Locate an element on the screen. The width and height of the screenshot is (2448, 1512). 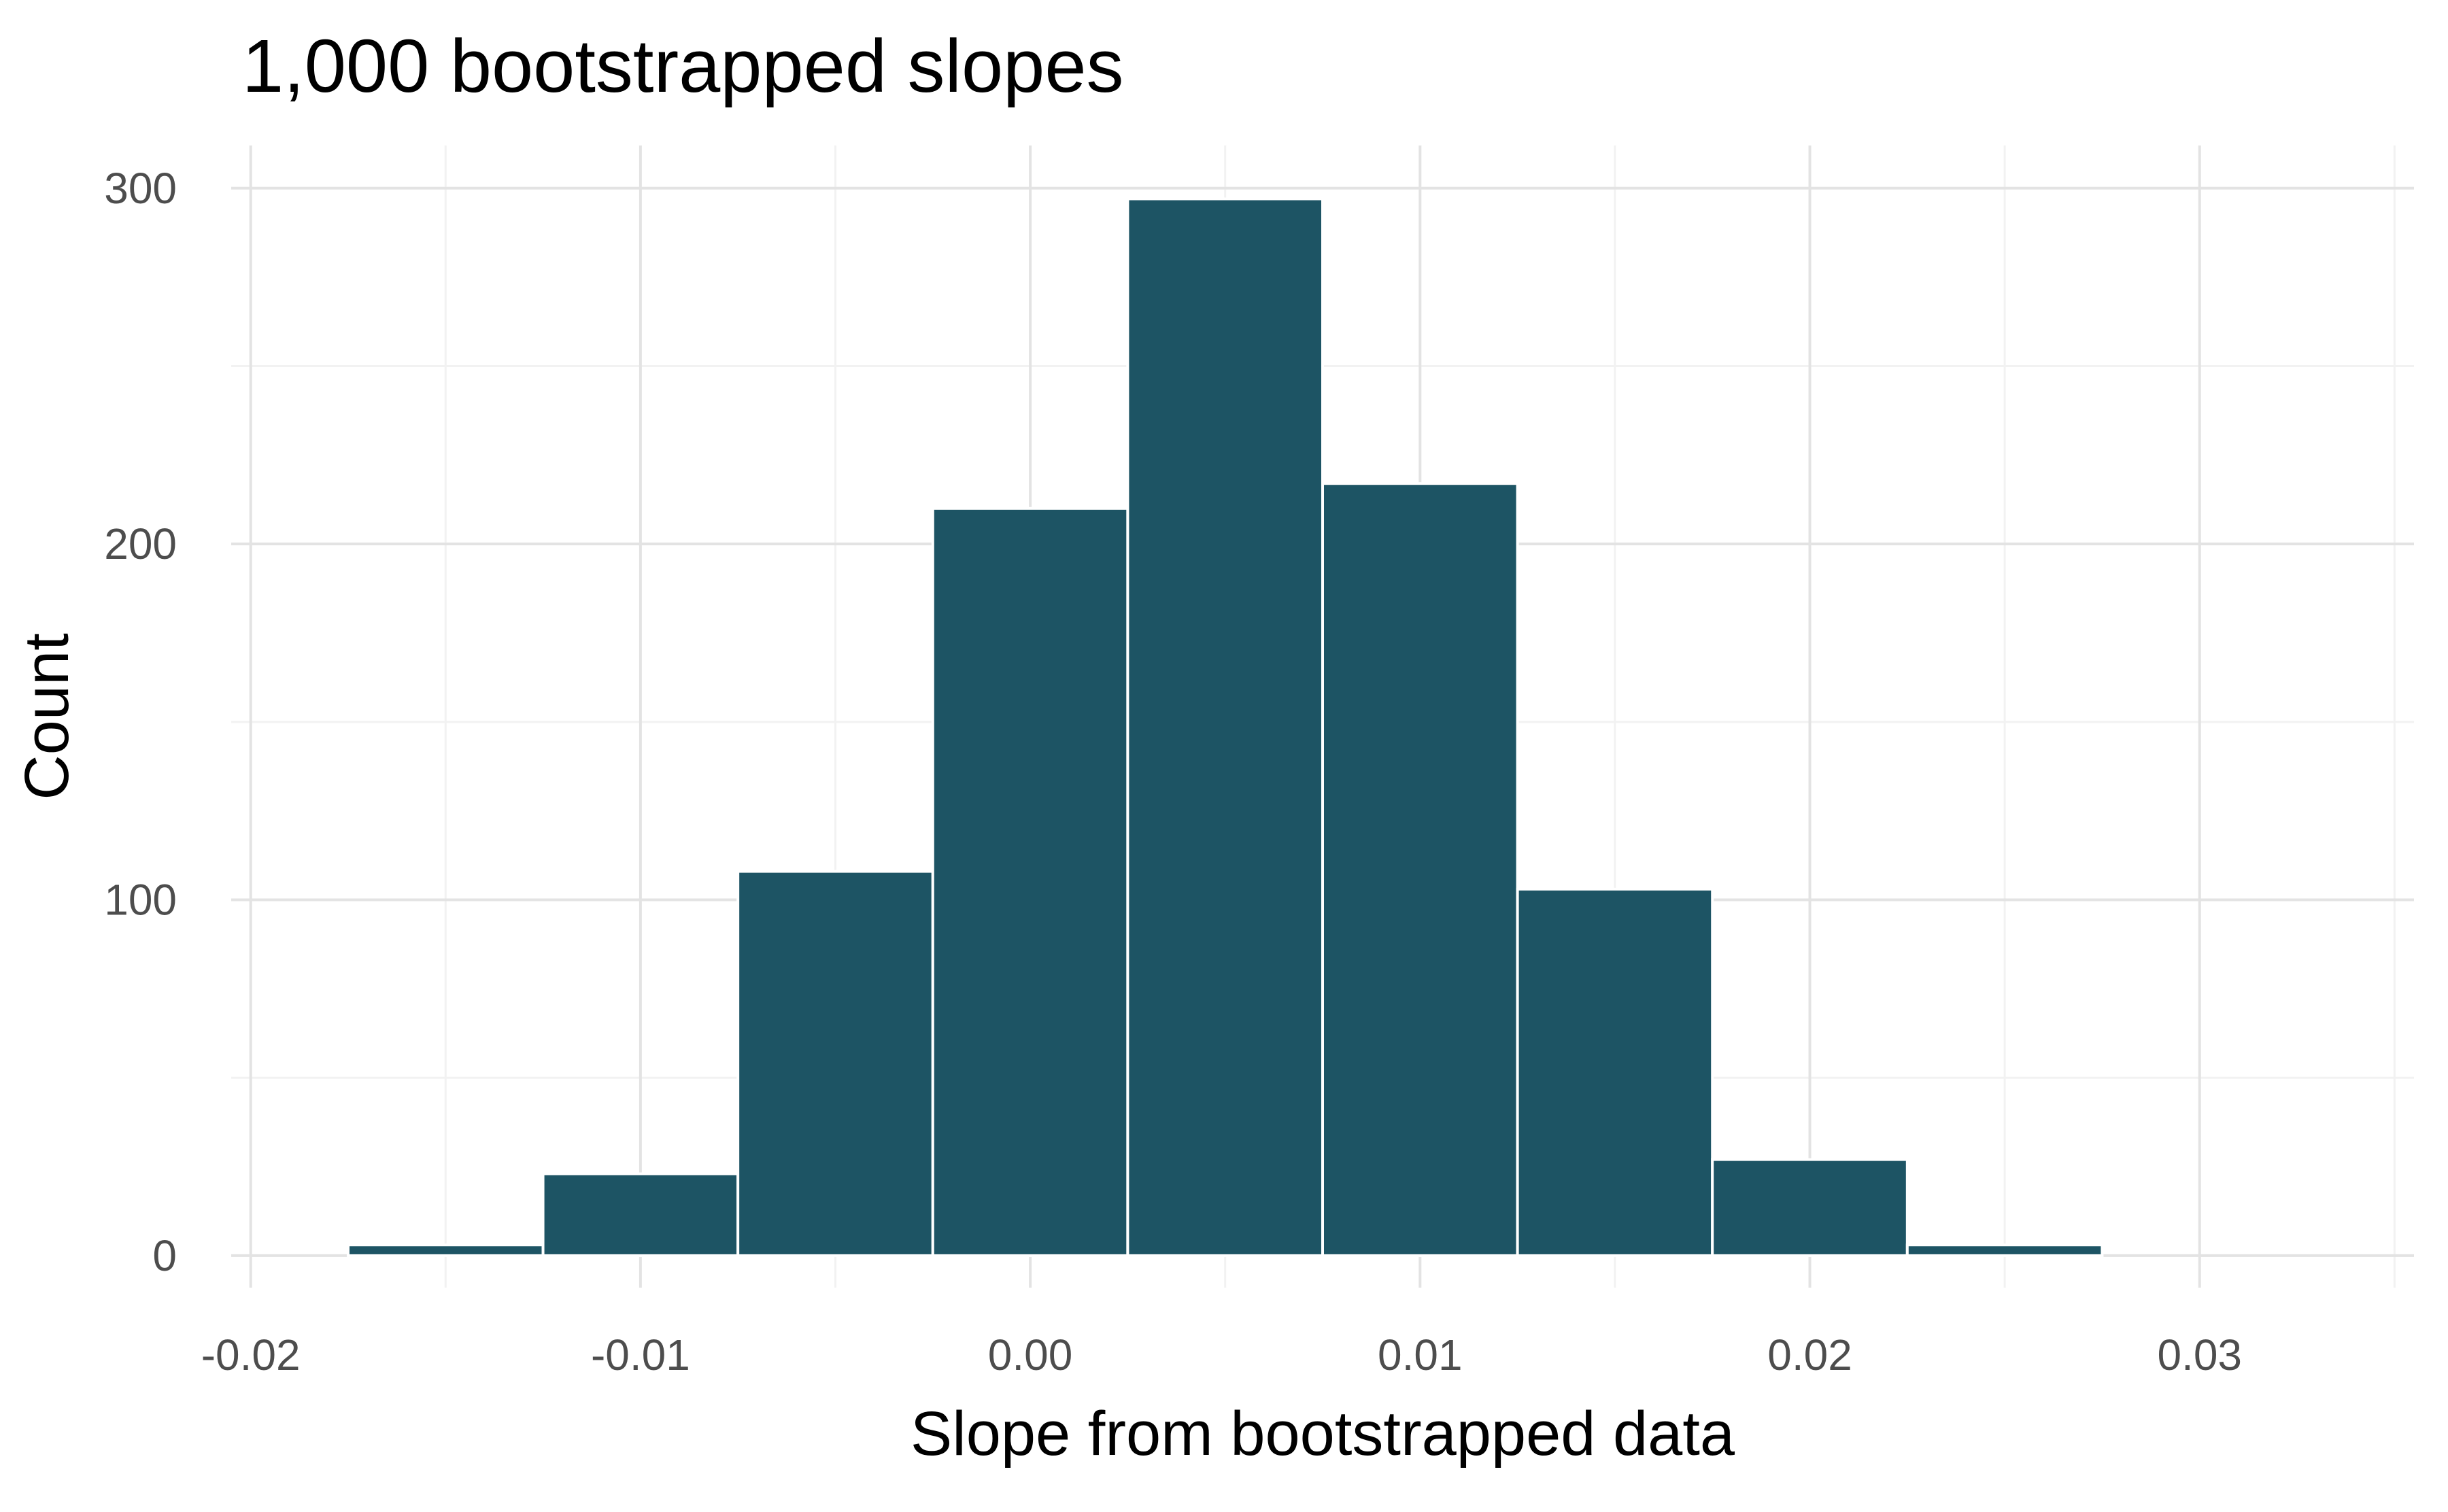
x-tick-label: 0.00 is located at coordinates (1030, 1354).